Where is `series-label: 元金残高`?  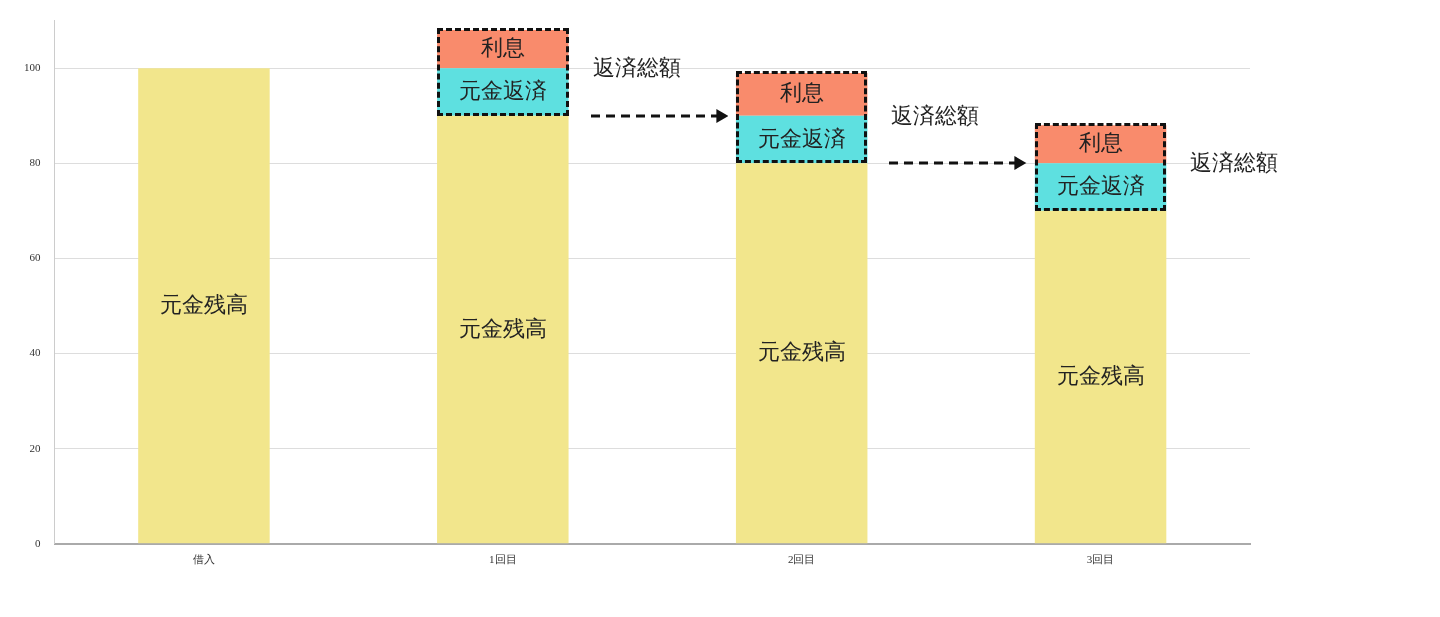 series-label: 元金残高 is located at coordinates (203, 304).